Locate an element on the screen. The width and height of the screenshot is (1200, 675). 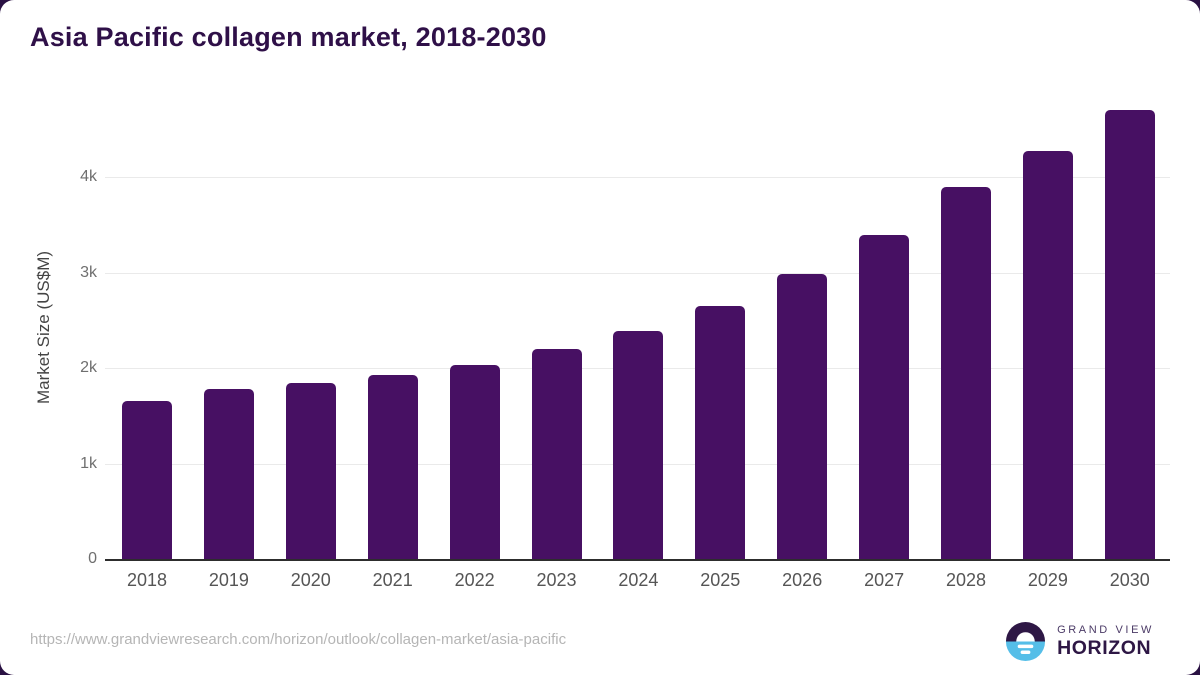
bar-2024 is located at coordinates (638, 444).